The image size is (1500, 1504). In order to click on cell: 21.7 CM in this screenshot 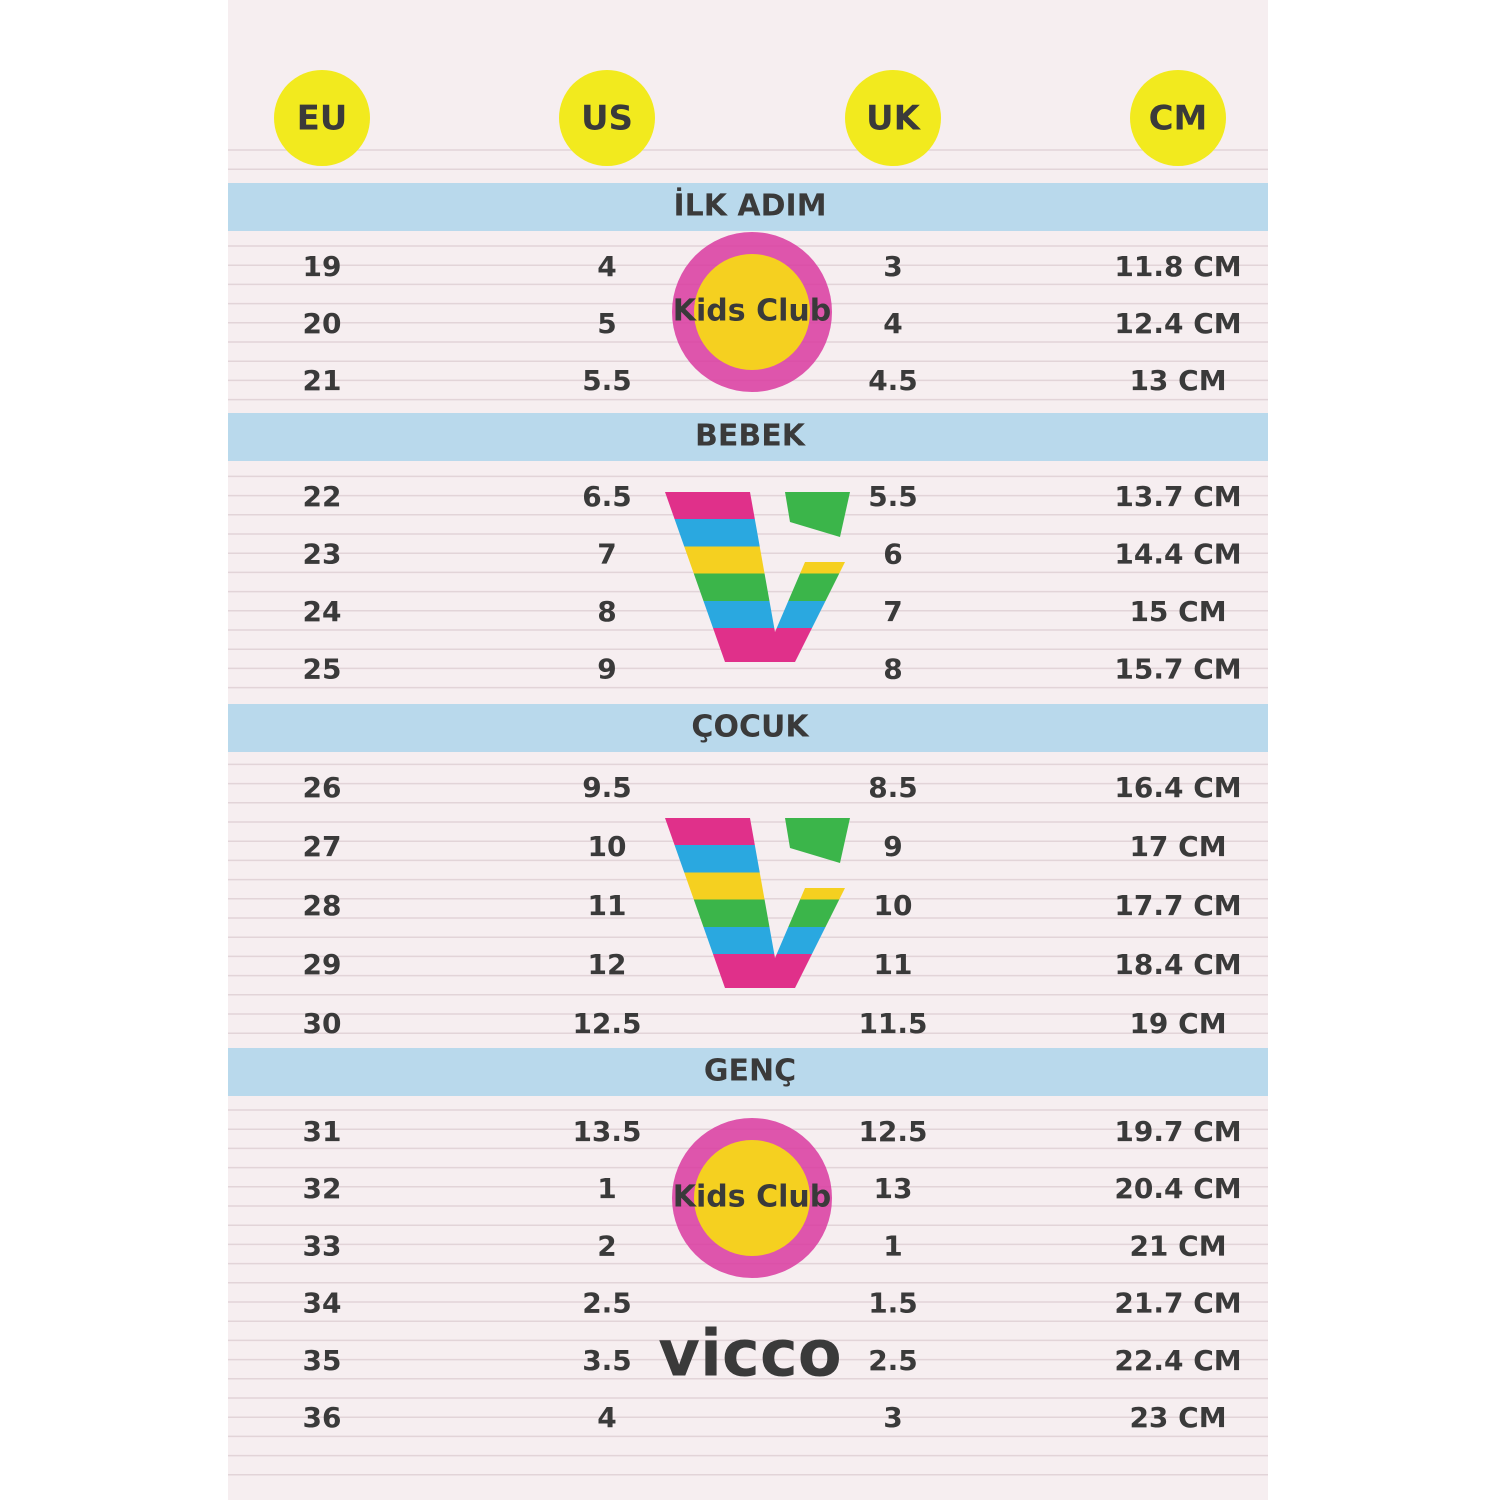, I will do `click(1177, 1303)`.